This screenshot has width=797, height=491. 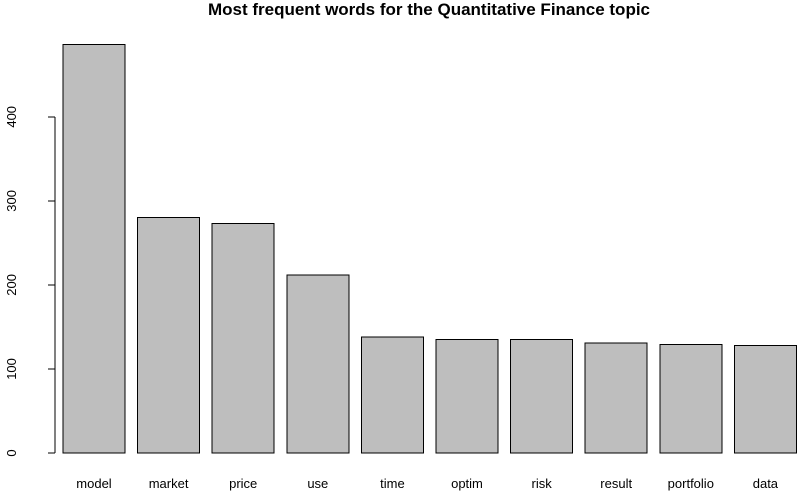 What do you see at coordinates (691, 399) in the screenshot?
I see `bar-portfolio` at bounding box center [691, 399].